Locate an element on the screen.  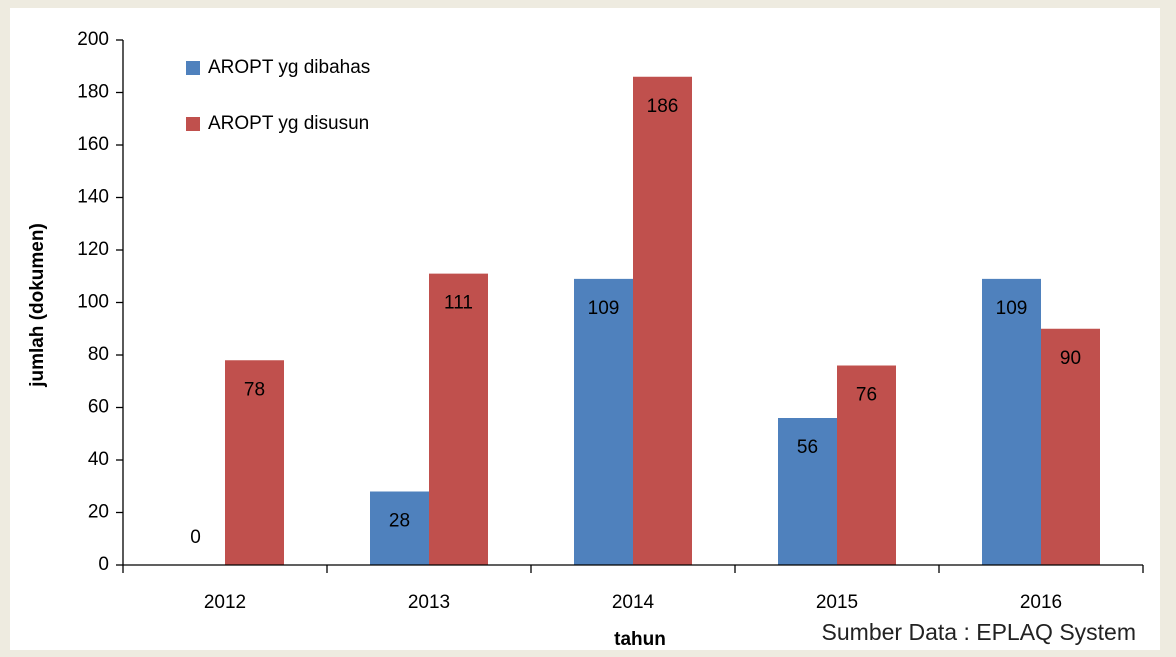
data-label: 76 is located at coordinates (866, 395).